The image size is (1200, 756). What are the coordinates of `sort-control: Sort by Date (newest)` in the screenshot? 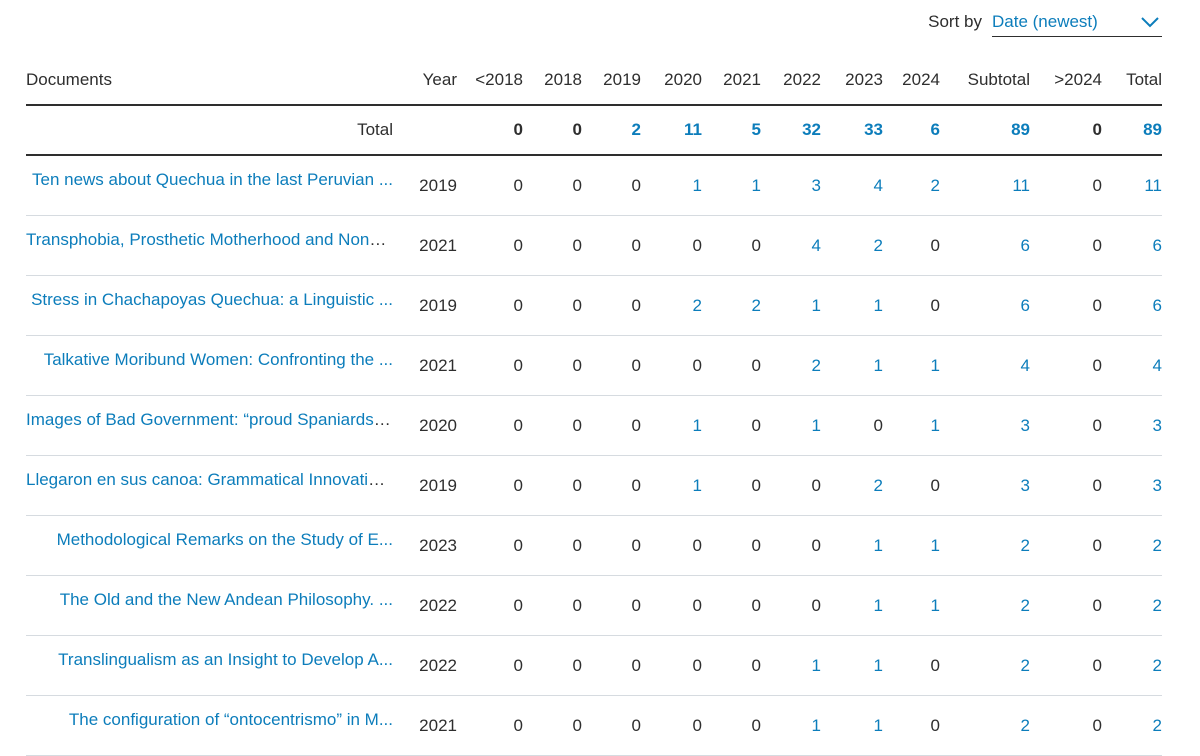 It's located at (1045, 22).